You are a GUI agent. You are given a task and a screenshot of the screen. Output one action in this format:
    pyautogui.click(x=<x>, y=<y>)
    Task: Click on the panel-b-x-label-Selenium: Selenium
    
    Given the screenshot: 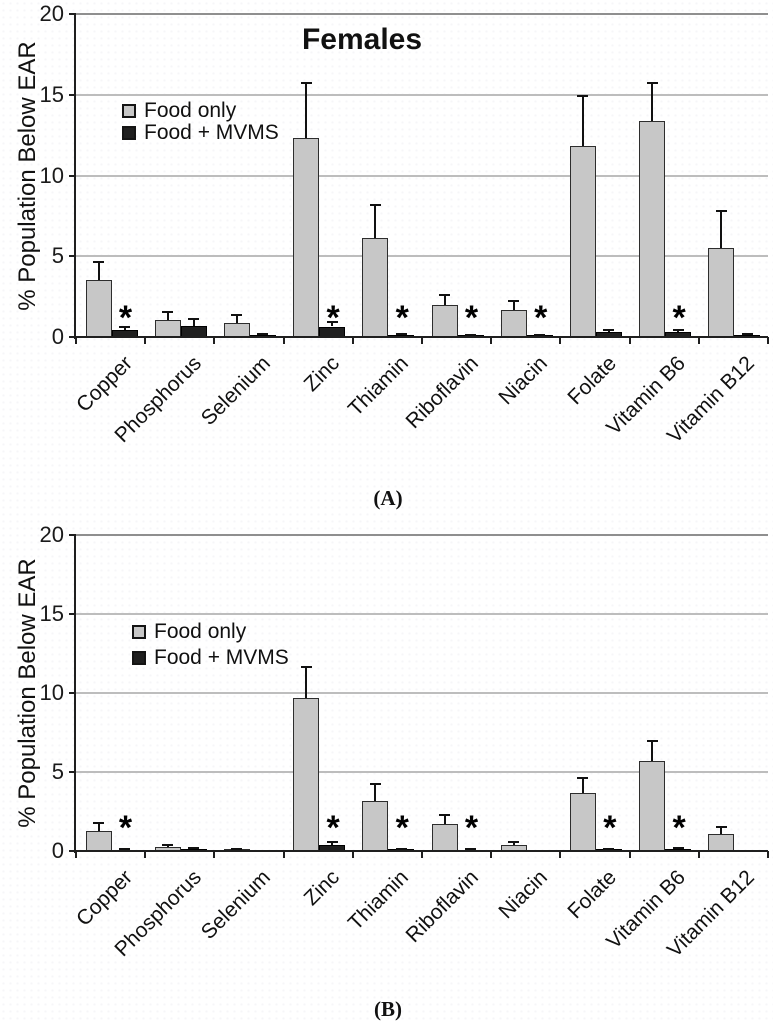 What is the action you would take?
    pyautogui.click(x=235, y=904)
    